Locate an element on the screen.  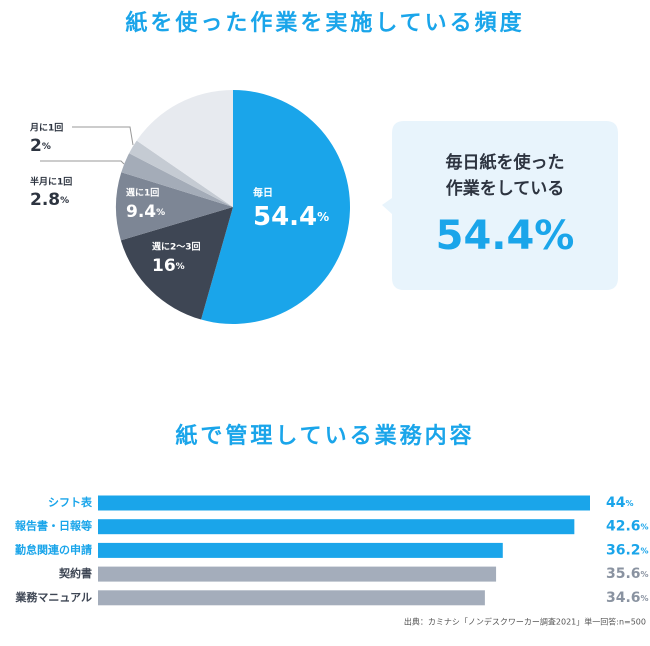
value-label: 35.6% is located at coordinates (627, 574).